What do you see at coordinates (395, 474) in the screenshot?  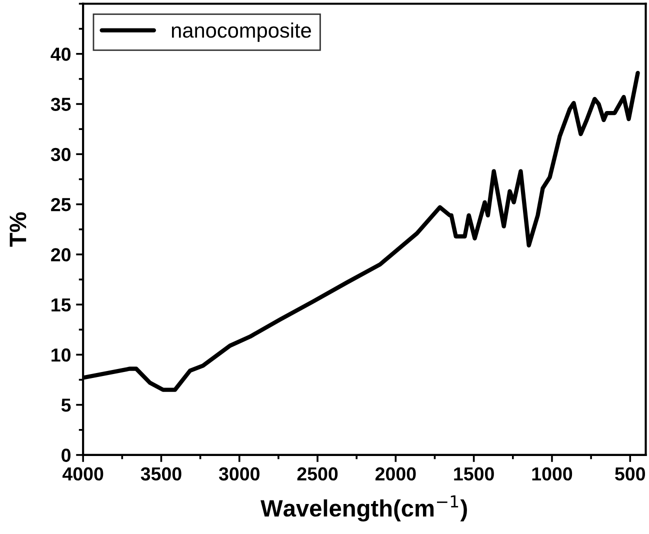 I see `x-tick-label: 2000` at bounding box center [395, 474].